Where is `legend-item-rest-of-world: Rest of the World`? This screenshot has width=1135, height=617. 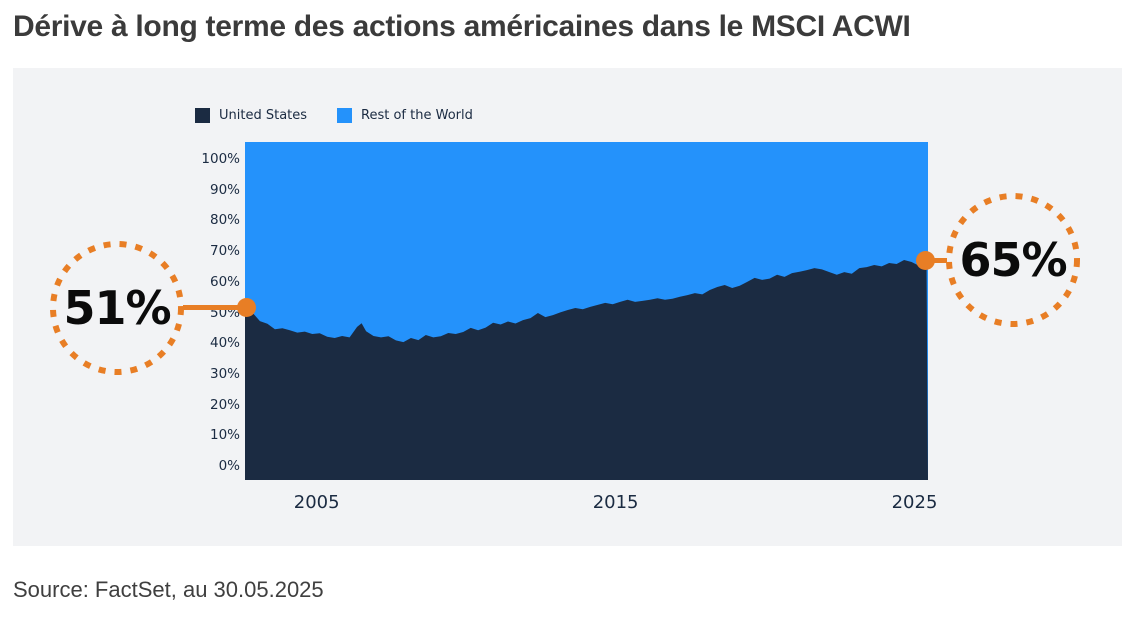
legend-item-rest-of-world: Rest of the World is located at coordinates (405, 115).